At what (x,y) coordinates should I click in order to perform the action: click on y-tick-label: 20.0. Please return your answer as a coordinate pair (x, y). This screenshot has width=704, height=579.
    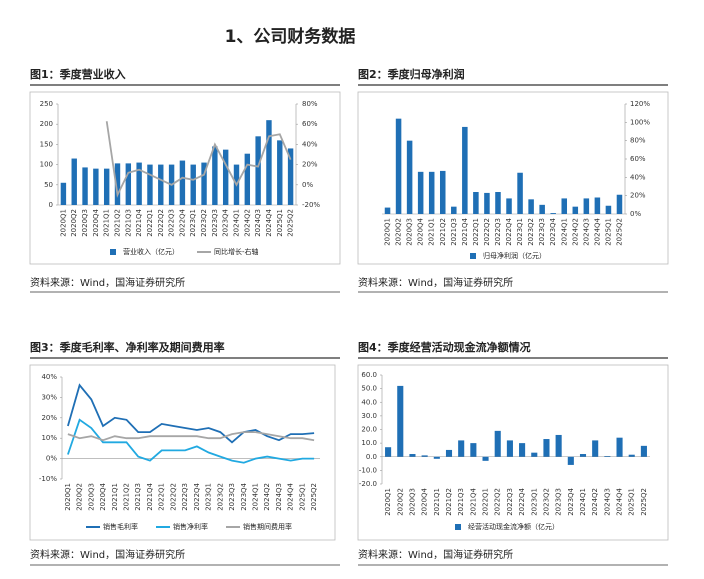
    Looking at the image, I should click on (369, 430).